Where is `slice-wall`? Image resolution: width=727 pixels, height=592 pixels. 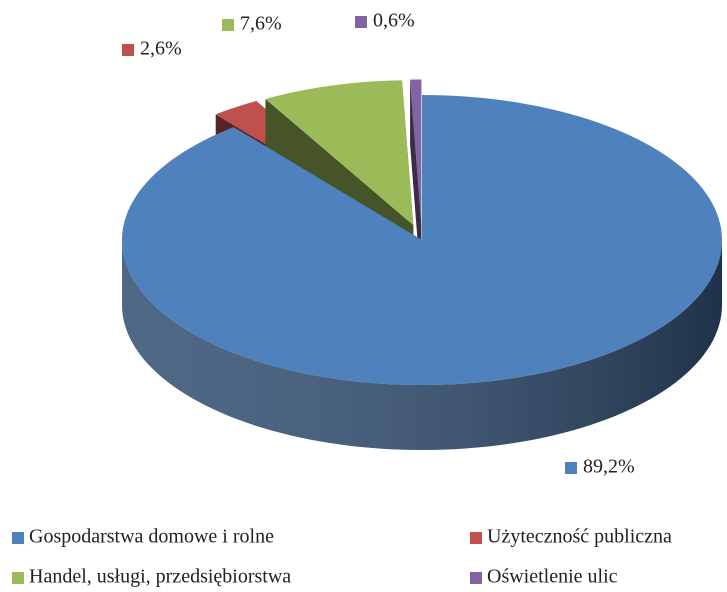 slice-wall is located at coordinates (416, 184).